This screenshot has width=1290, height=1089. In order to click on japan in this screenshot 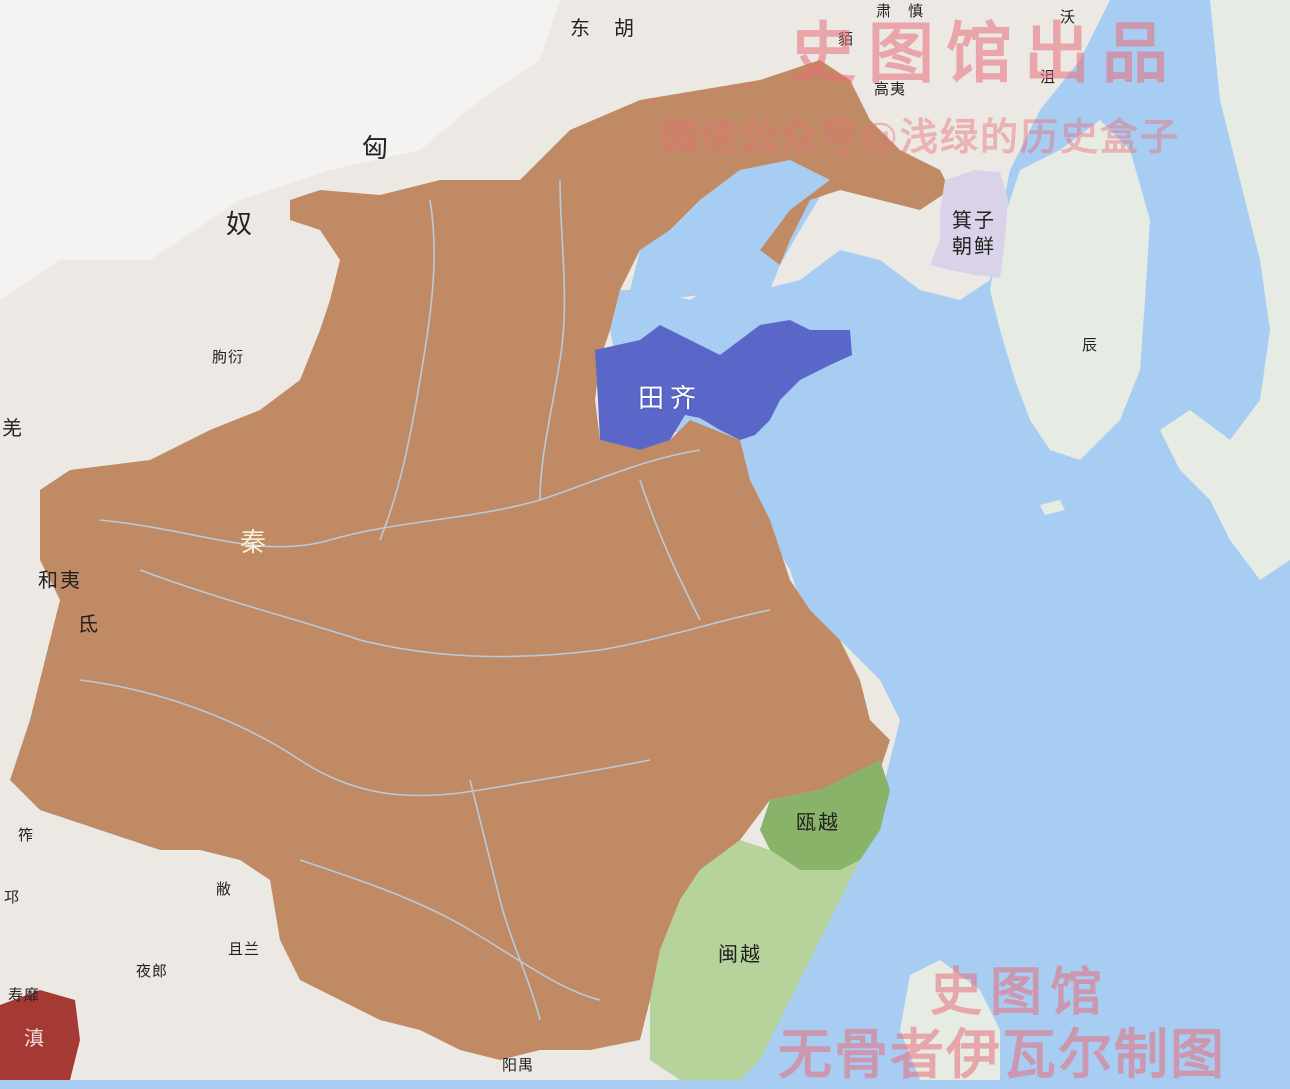, I will do `click(1225, 290)`.